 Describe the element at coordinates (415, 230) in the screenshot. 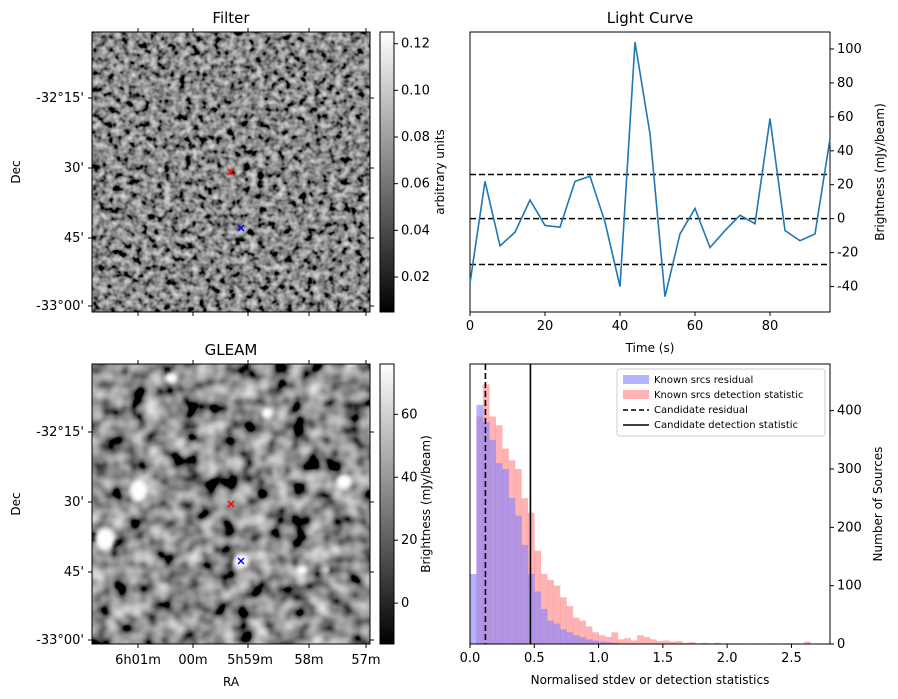

I see `filter-colorbar-tick-label: 0.04` at that location.